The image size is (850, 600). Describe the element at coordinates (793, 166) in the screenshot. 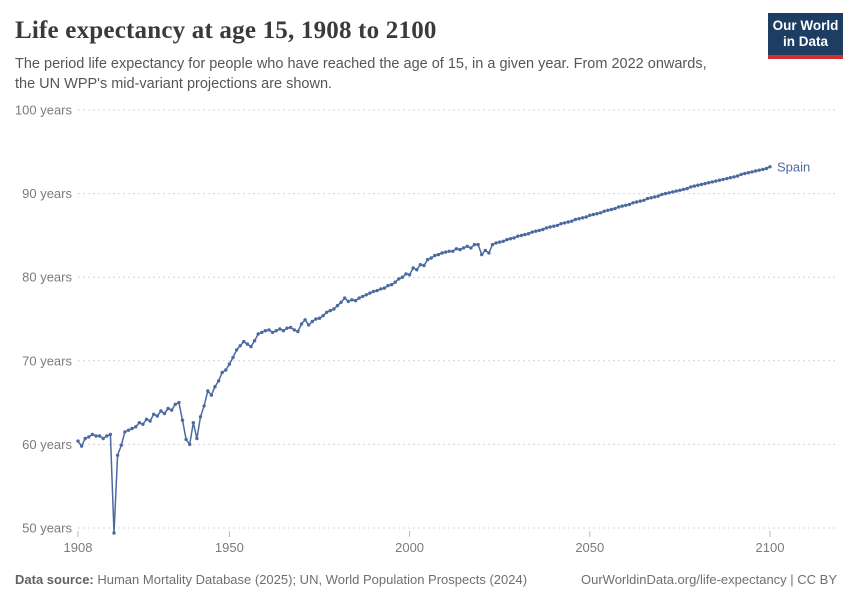

I see `series-label-spain: Spain` at that location.